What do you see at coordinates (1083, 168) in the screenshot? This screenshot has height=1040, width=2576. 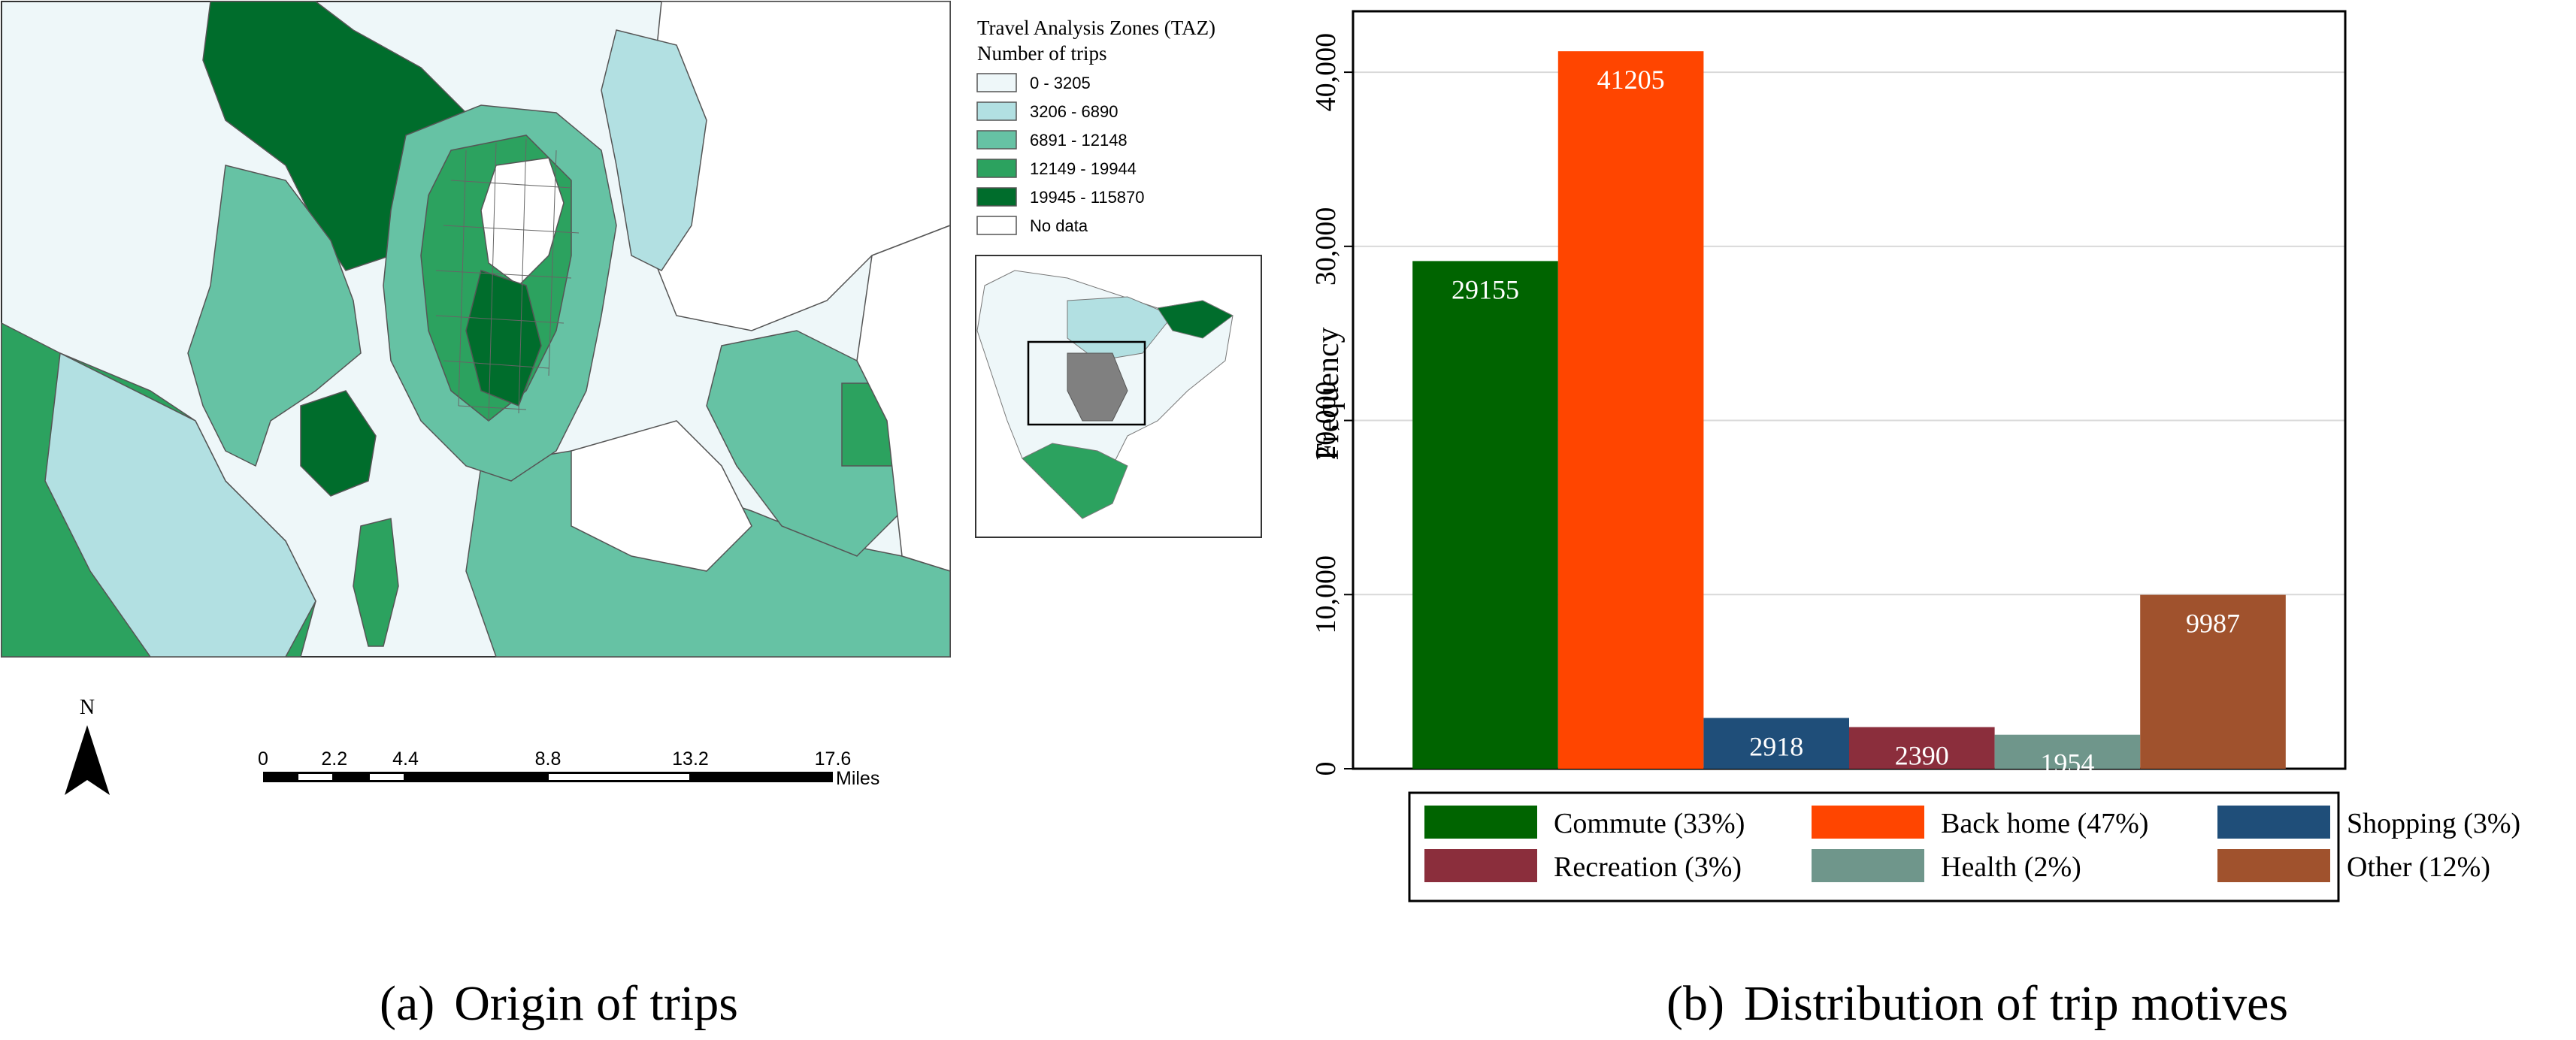 I see `legend-class-label-3: 12149 - 19944` at bounding box center [1083, 168].